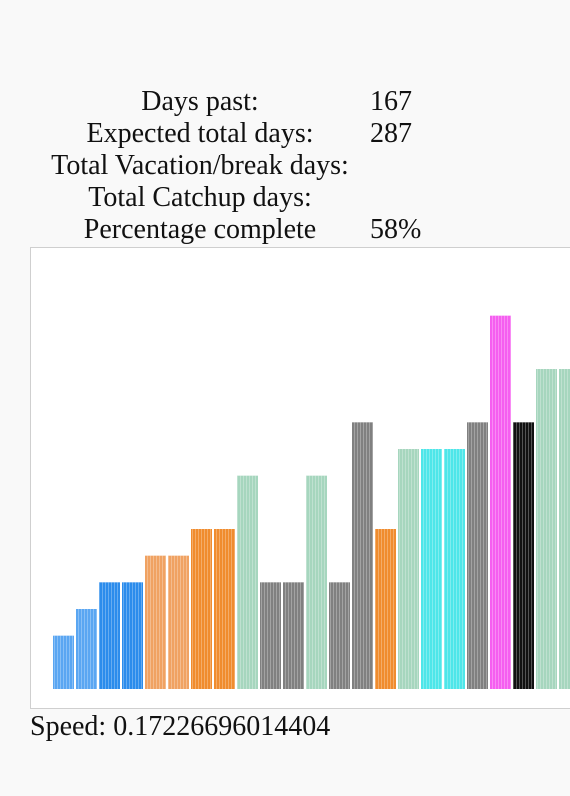  I want to click on percentage-complete-label: Percentage complete, so click(200, 229).